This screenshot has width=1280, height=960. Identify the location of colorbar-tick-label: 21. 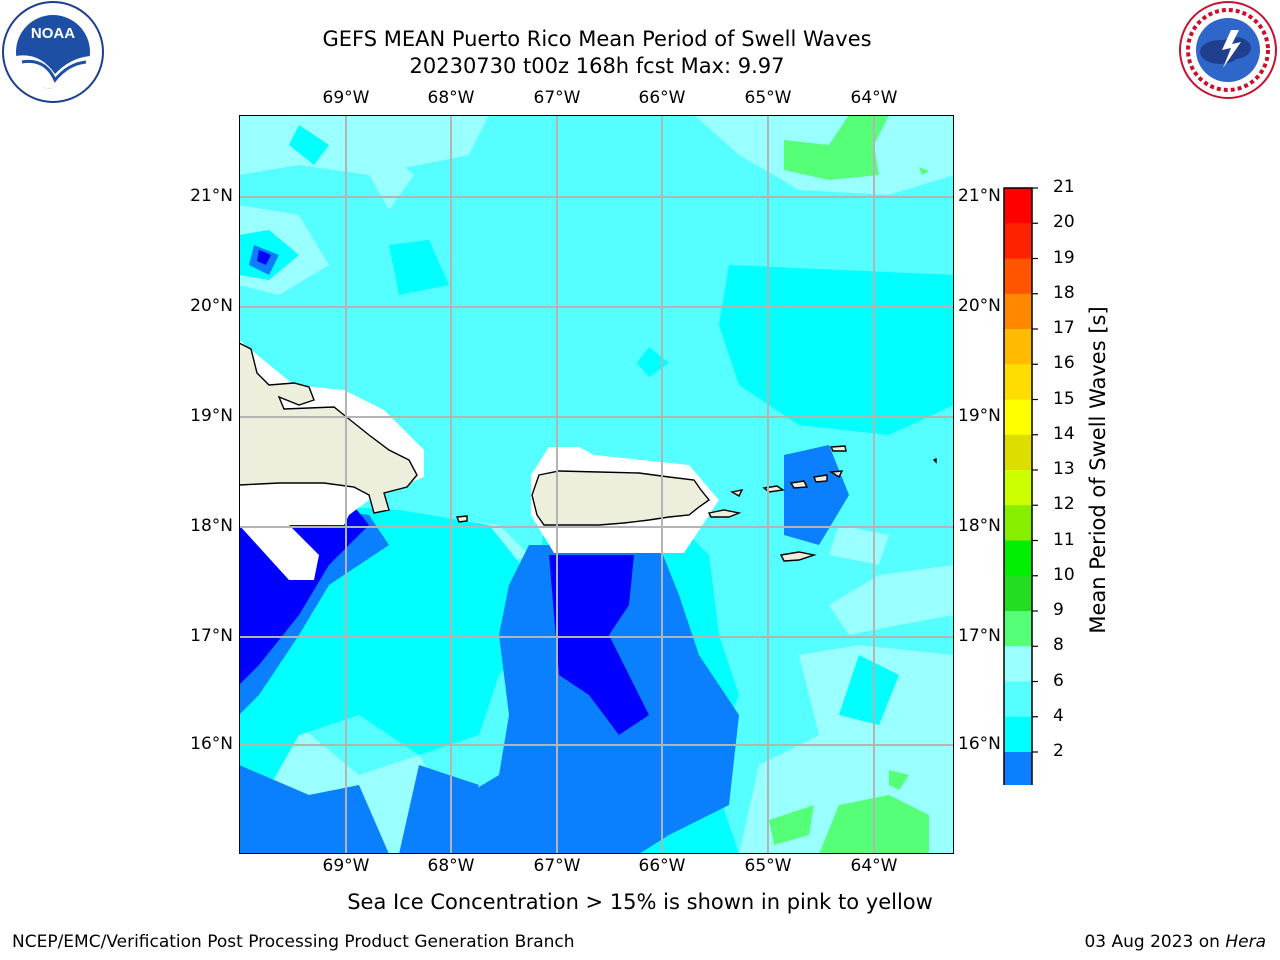
(1064, 187).